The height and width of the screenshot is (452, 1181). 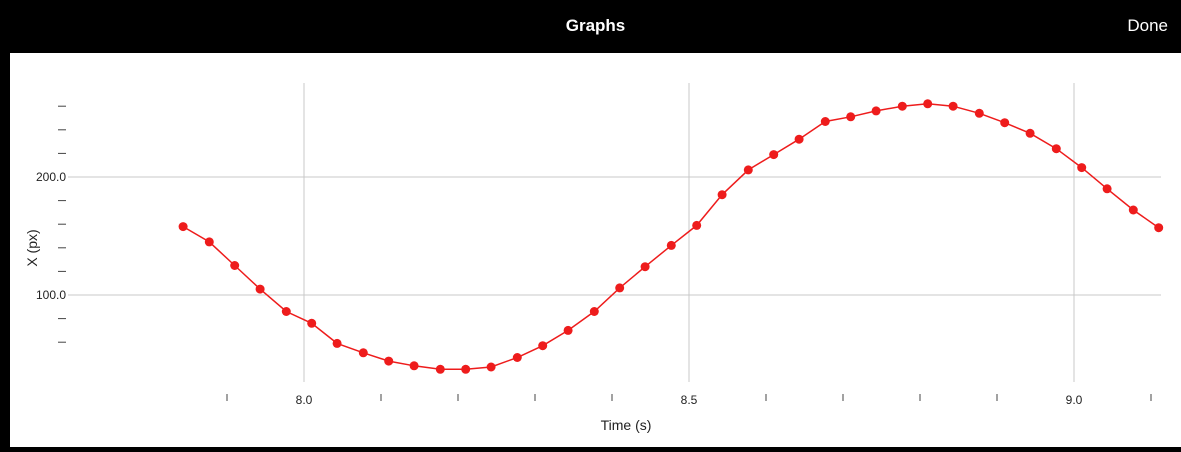 I want to click on x-axis-label: Time (s), so click(x=626, y=425).